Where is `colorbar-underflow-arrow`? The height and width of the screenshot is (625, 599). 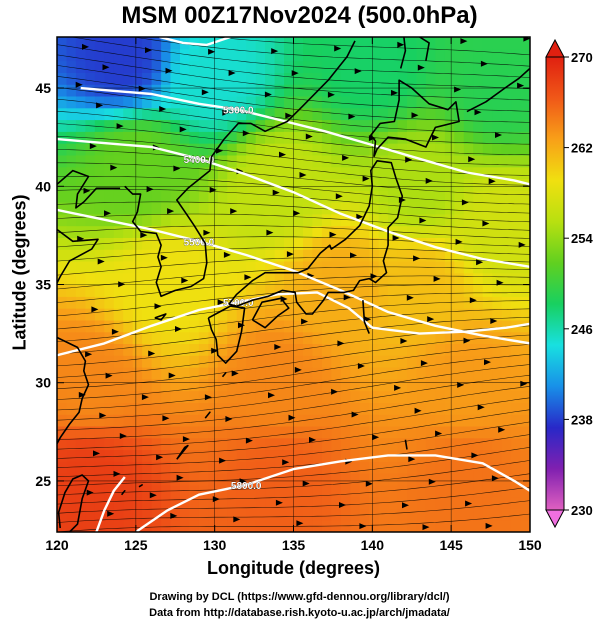 colorbar-underflow-arrow is located at coordinates (555, 519).